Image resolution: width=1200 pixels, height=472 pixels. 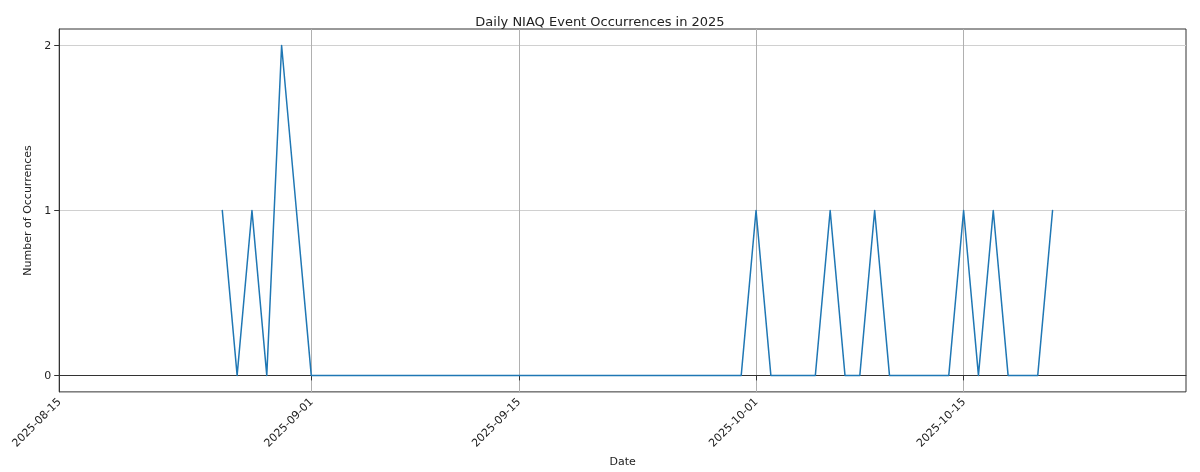 I want to click on y-tick-label: 1, so click(x=48, y=210).